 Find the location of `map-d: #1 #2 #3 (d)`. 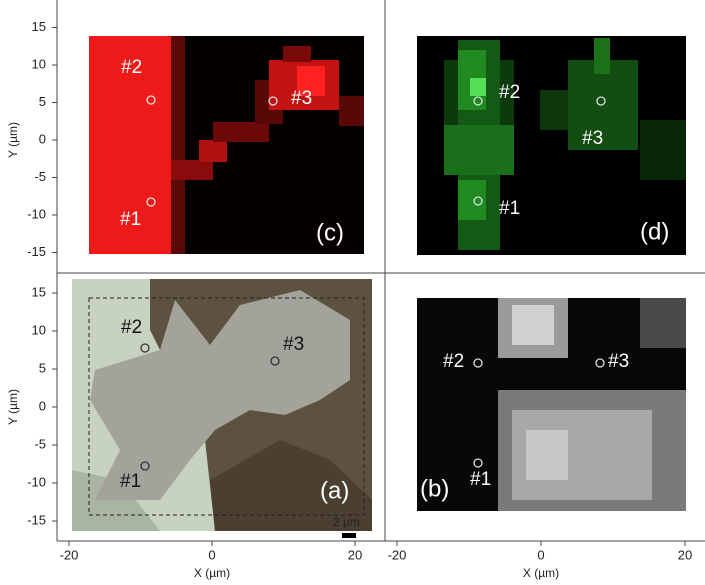

map-d: #1 #2 #3 (d) is located at coordinates (551, 145).